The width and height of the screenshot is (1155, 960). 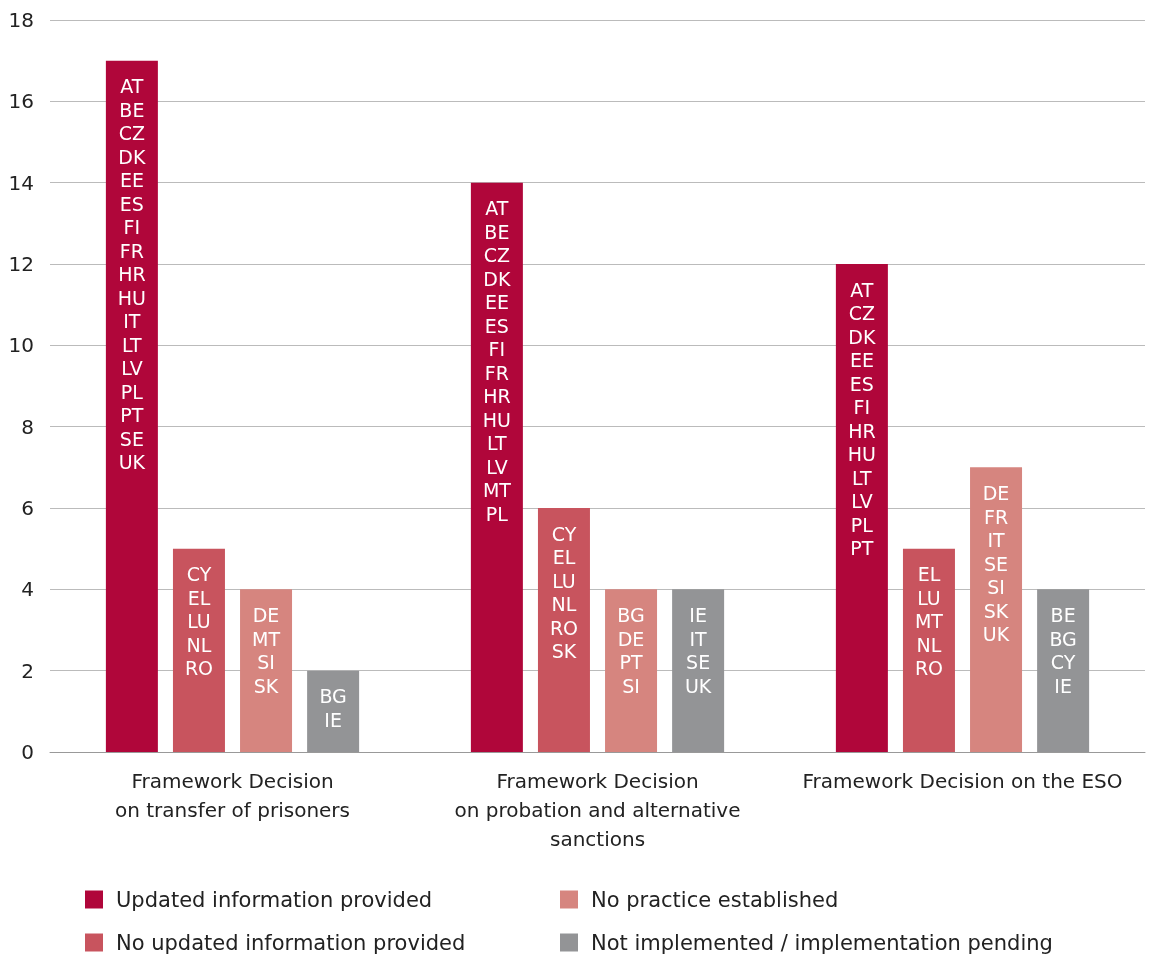 What do you see at coordinates (333, 708) in the screenshot?
I see `data-label: BG IE` at bounding box center [333, 708].